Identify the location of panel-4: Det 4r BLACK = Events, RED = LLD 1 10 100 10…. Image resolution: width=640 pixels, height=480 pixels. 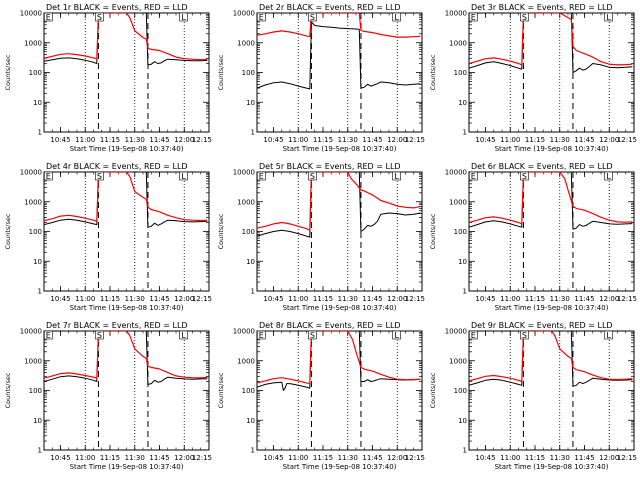
(108, 237).